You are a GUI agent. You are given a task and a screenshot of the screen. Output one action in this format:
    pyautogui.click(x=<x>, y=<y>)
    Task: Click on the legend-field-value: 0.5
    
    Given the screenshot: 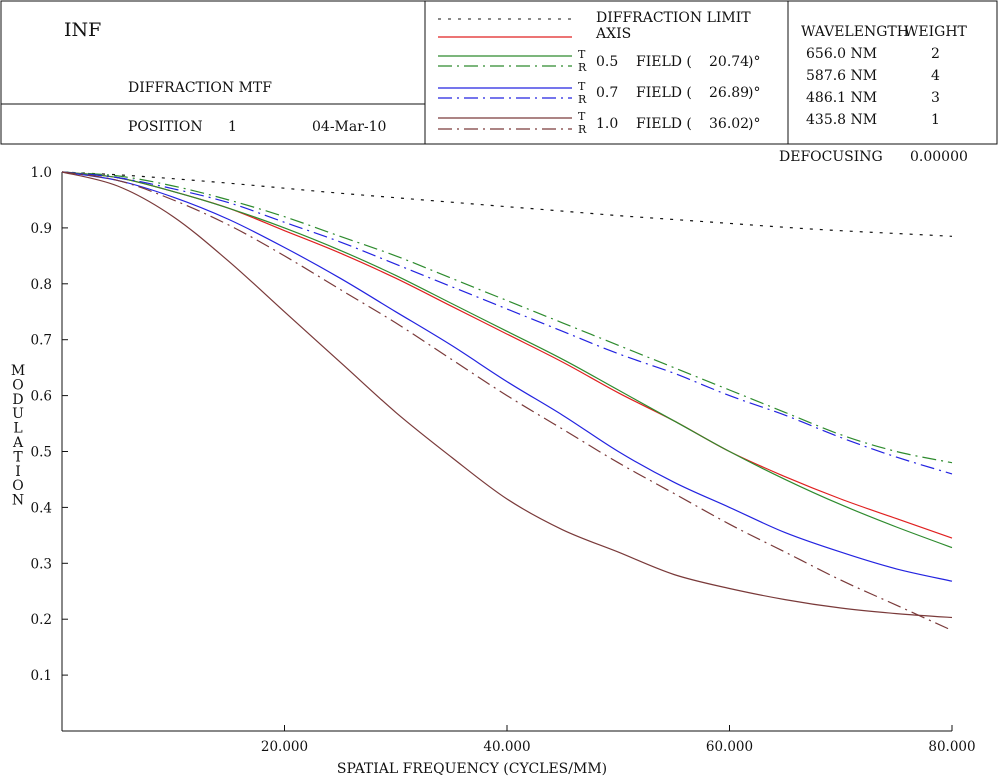 What is the action you would take?
    pyautogui.click(x=607, y=62)
    